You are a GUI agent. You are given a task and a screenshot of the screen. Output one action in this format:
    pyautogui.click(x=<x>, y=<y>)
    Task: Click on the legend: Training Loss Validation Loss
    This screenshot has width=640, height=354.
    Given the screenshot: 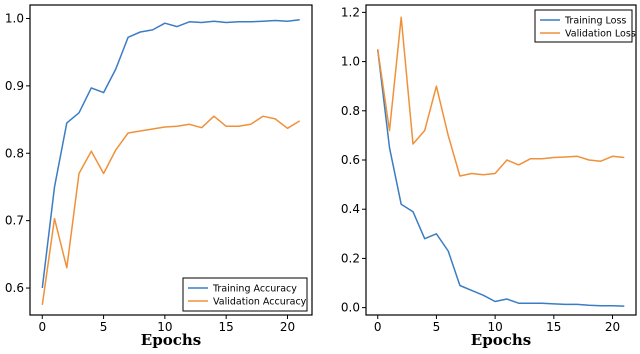 What is the action you would take?
    pyautogui.click(x=585, y=26)
    